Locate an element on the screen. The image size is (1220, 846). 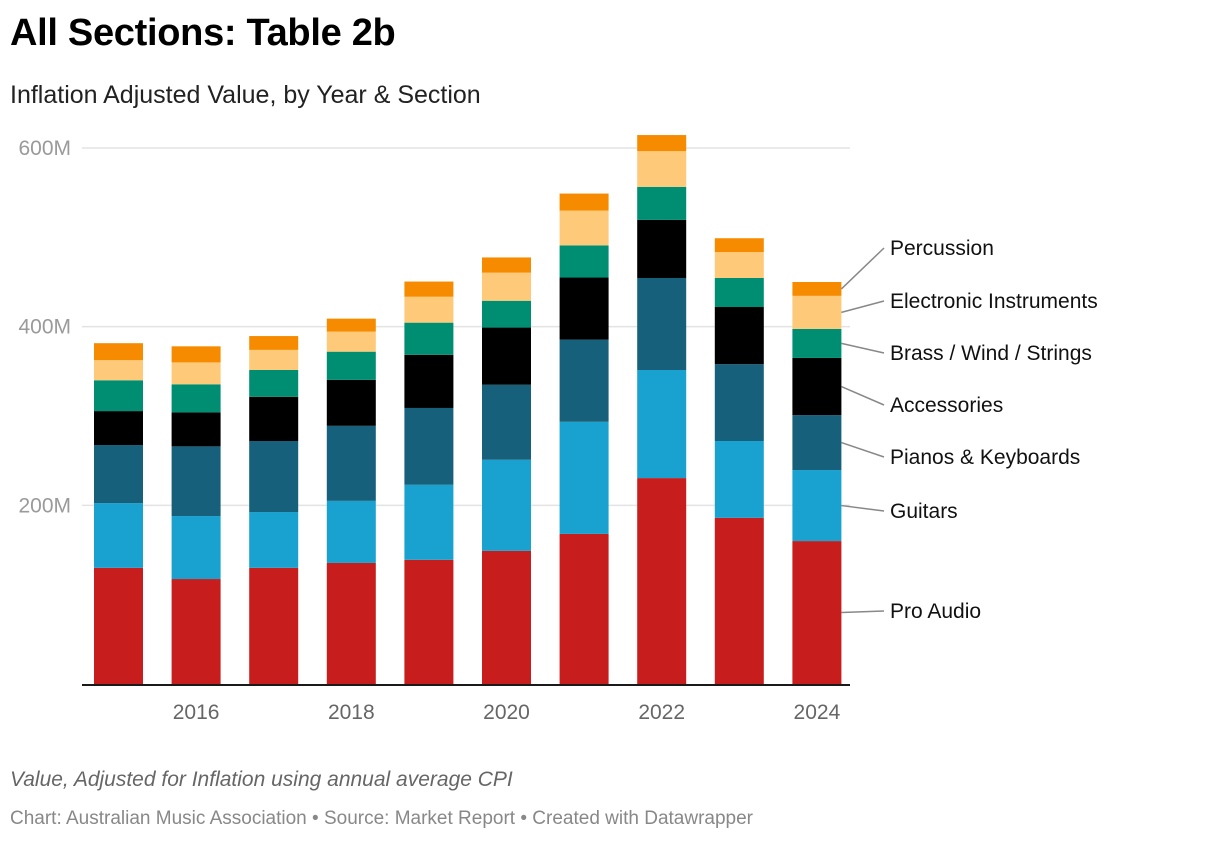
bar-stack-2020 is located at coordinates (506, 470).